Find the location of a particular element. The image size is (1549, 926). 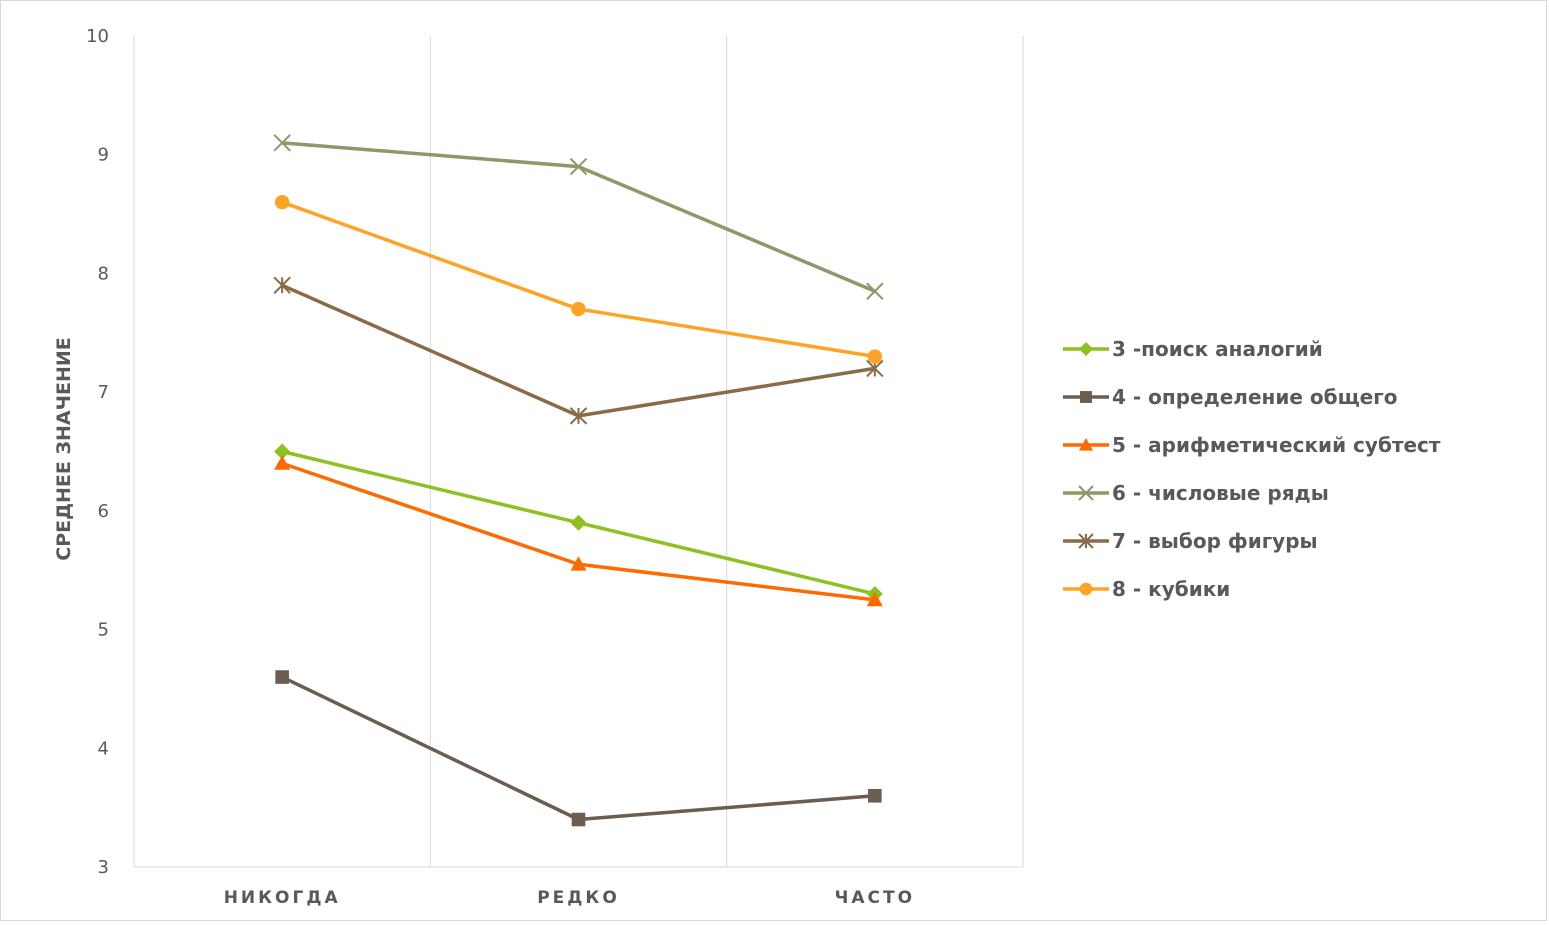

legend-item: 5 - арифметический субтест is located at coordinates (1252, 445).